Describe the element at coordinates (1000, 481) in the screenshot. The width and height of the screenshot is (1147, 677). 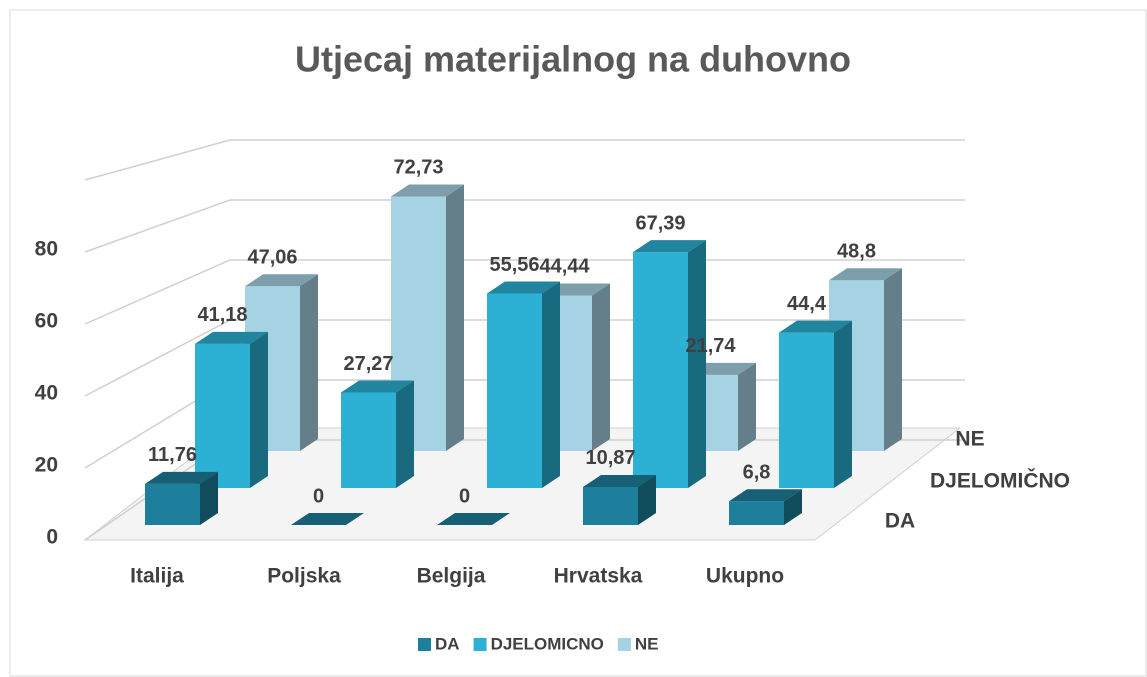
I see `depth-label: DJELOMIČNO` at that location.